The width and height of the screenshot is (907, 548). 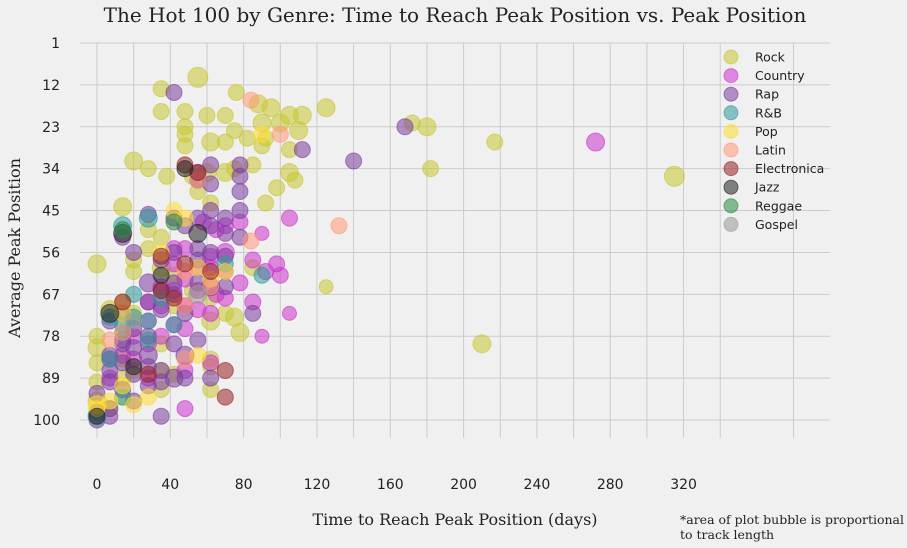 What do you see at coordinates (51, 170) in the screenshot?
I see `y-tick-label: 34` at bounding box center [51, 170].